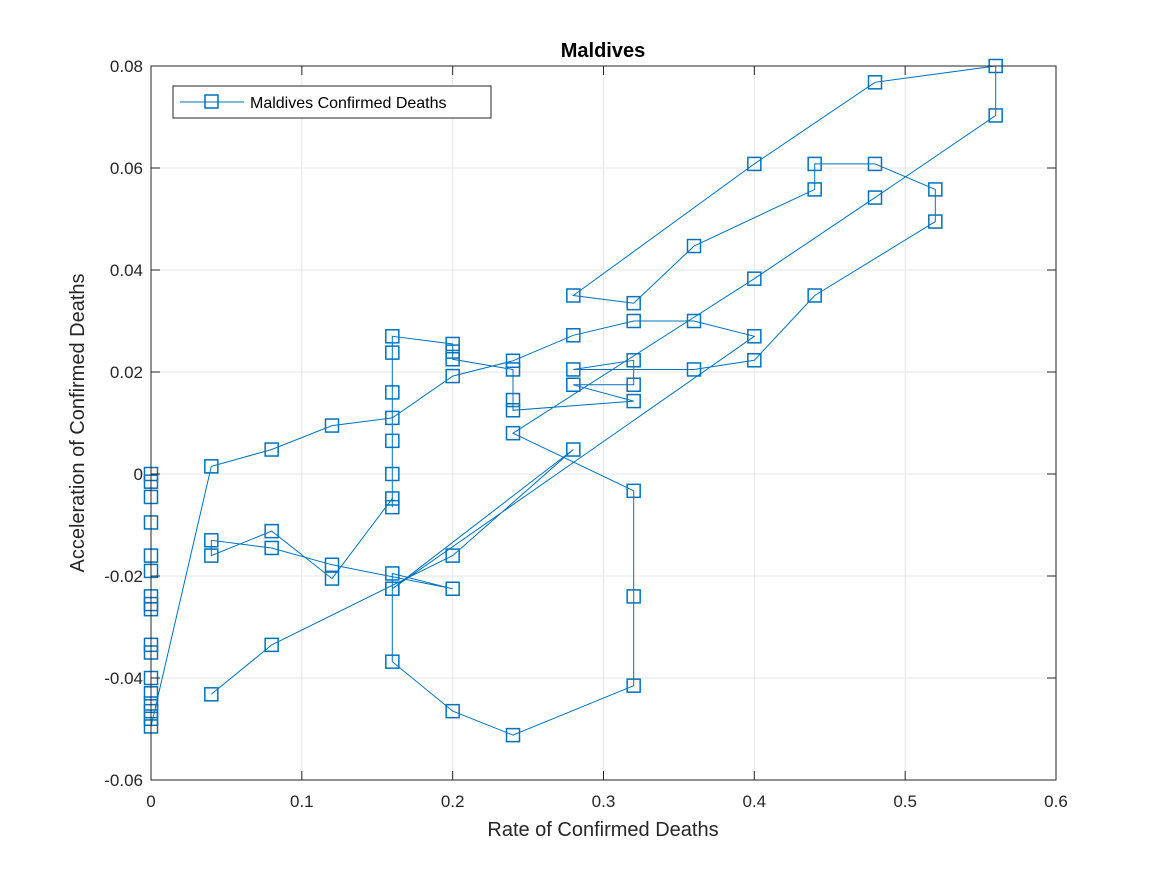 The height and width of the screenshot is (875, 1167). What do you see at coordinates (126, 372) in the screenshot?
I see `y-tick-label: 0.02` at bounding box center [126, 372].